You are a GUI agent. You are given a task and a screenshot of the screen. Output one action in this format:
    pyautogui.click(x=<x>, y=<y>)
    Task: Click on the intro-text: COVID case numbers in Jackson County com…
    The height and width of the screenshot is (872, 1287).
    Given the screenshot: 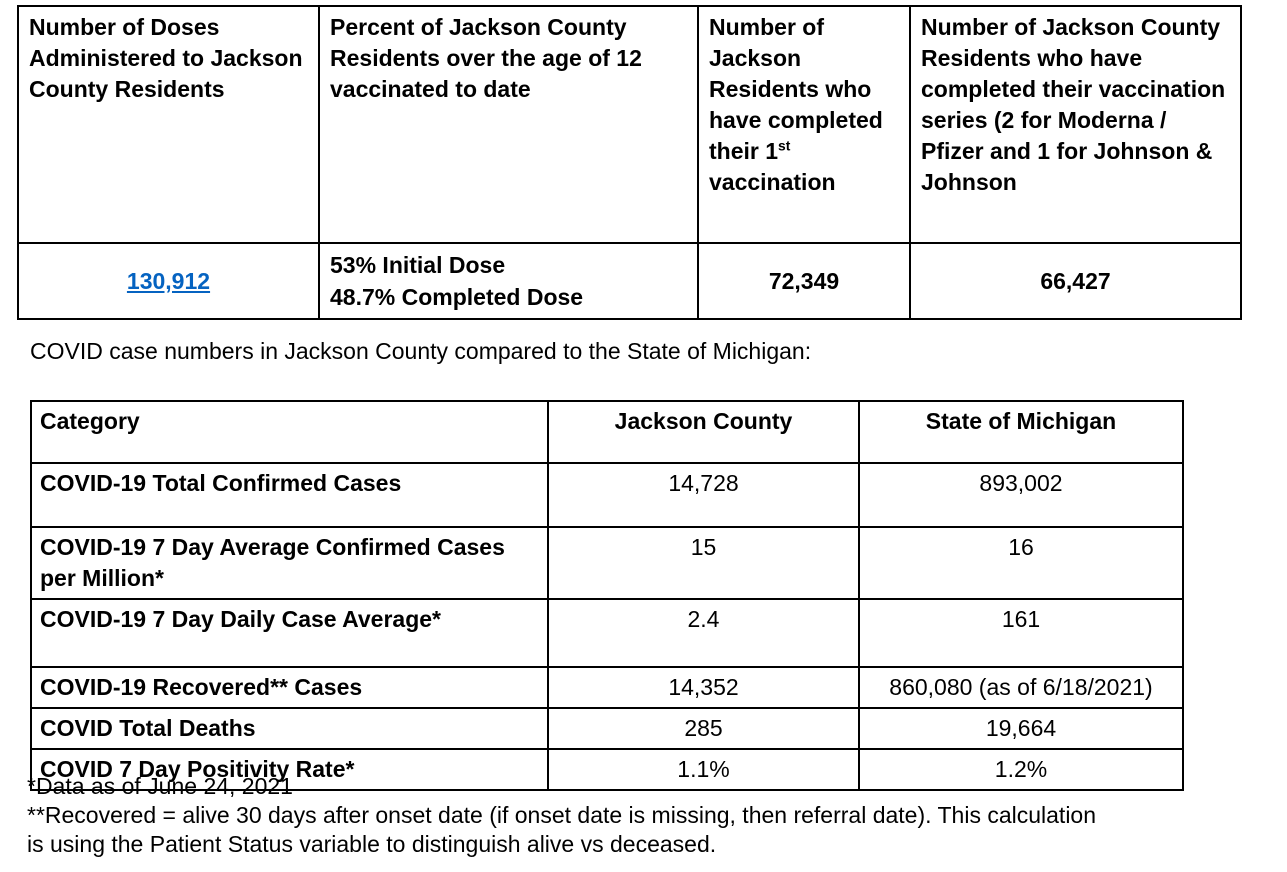 What is the action you would take?
    pyautogui.click(x=421, y=351)
    